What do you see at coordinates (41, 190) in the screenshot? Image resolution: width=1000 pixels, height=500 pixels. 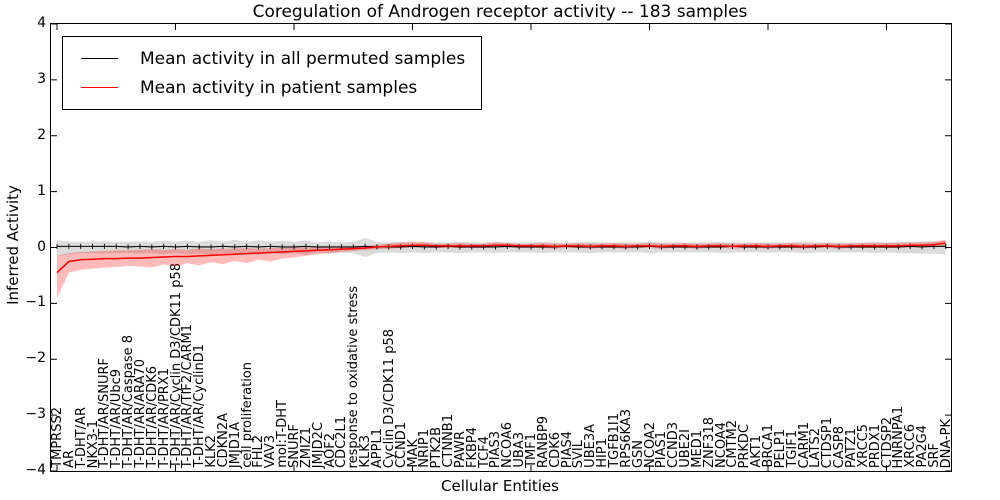 I see `y-tick-label: 1` at bounding box center [41, 190].